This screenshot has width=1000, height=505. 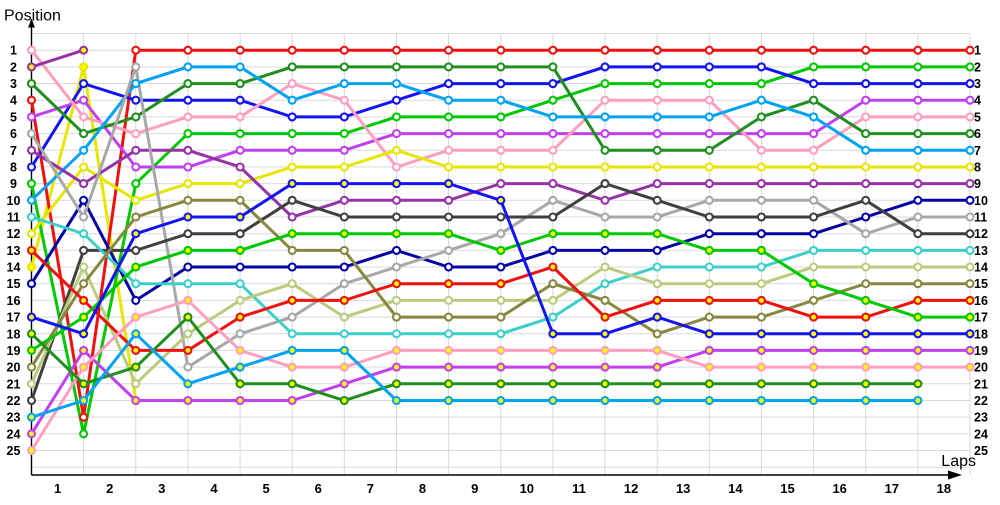 I want to click on svg-text: Position, so click(x=32, y=16).